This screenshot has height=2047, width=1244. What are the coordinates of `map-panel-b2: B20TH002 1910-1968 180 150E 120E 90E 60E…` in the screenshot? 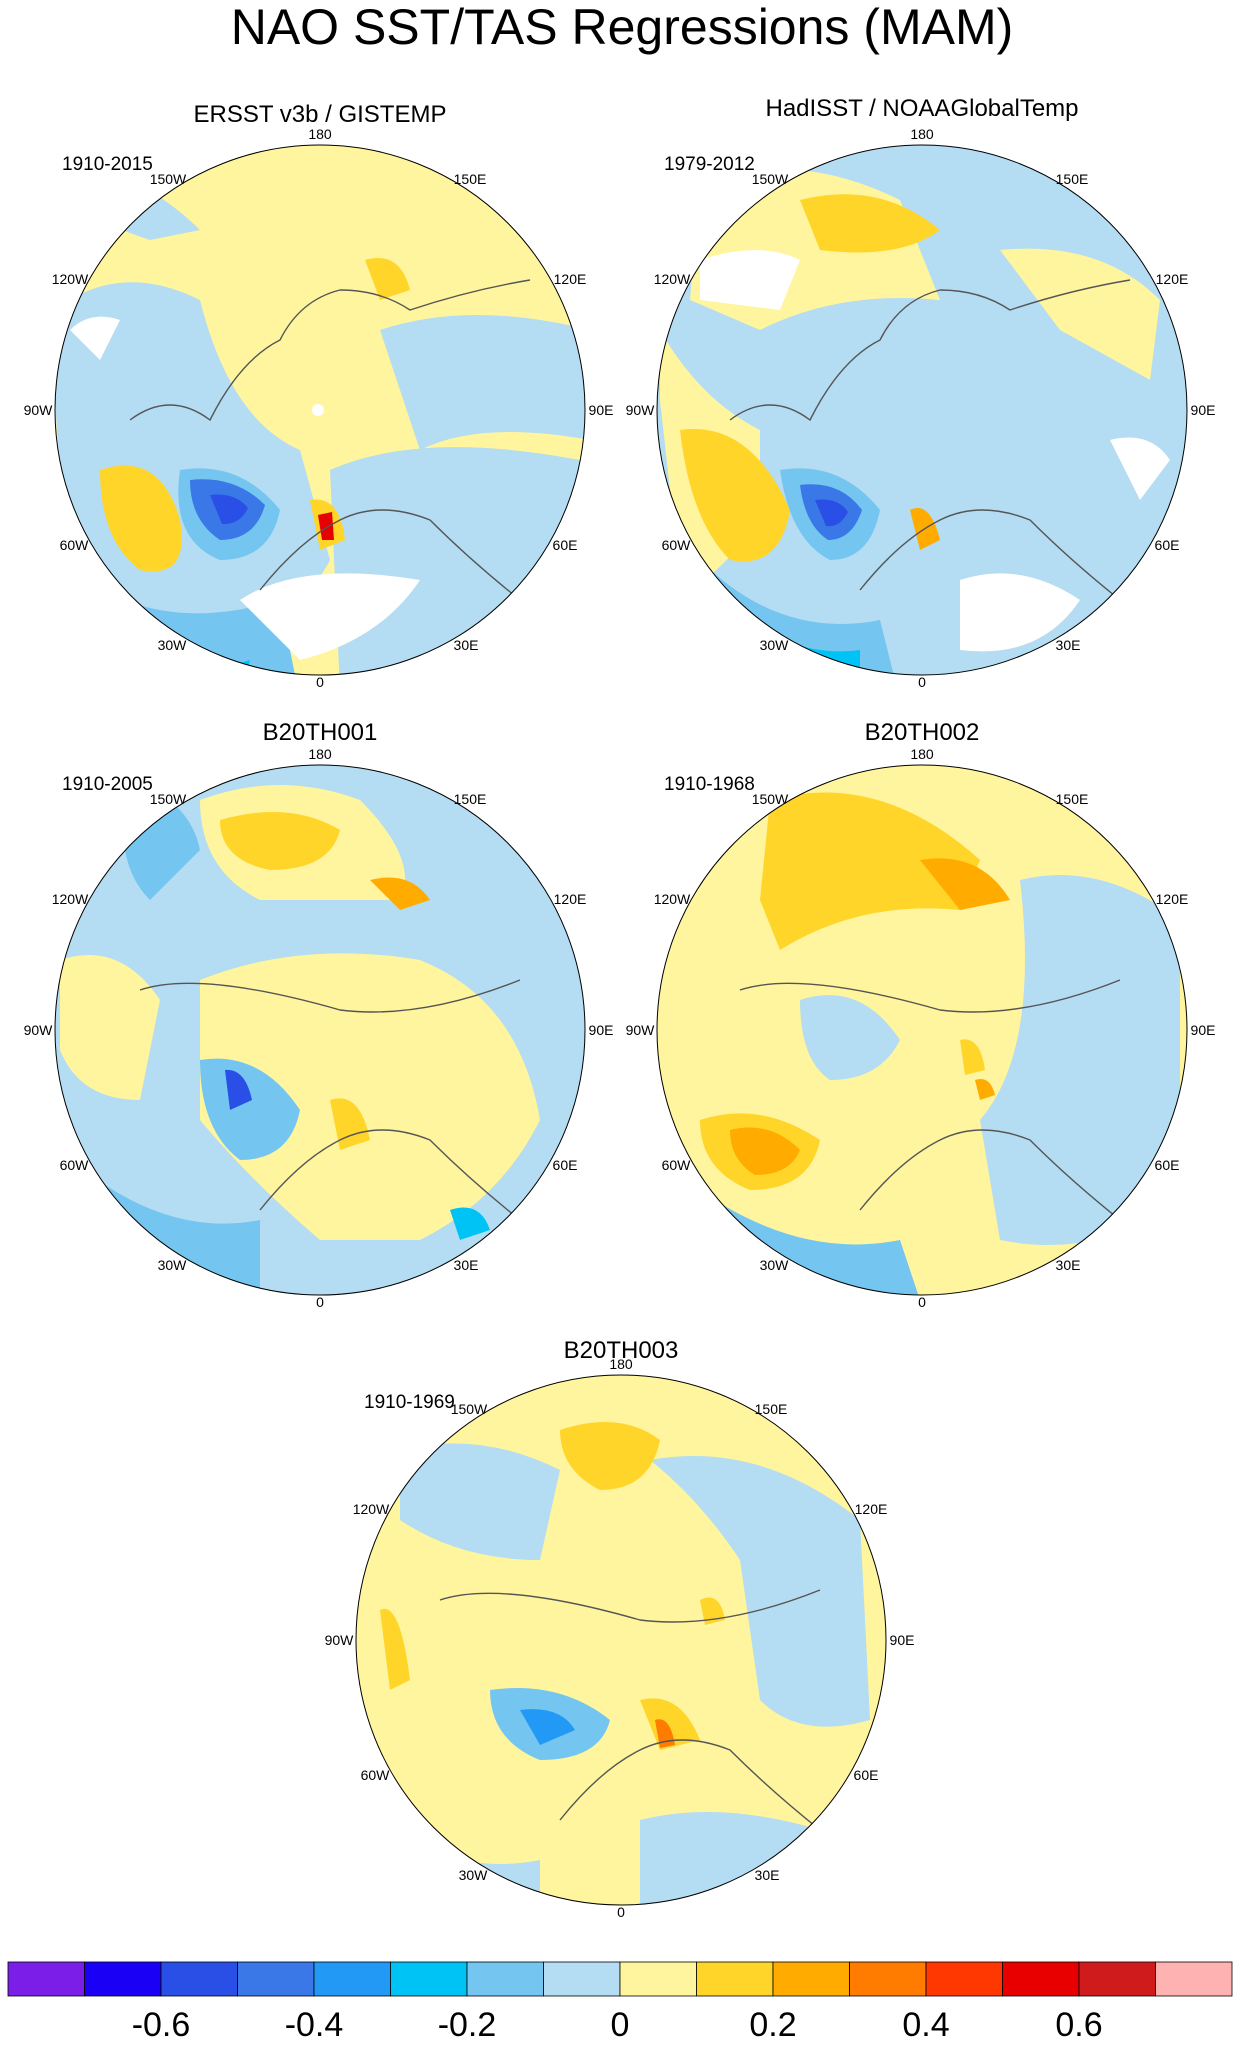 It's located at (921, 1014).